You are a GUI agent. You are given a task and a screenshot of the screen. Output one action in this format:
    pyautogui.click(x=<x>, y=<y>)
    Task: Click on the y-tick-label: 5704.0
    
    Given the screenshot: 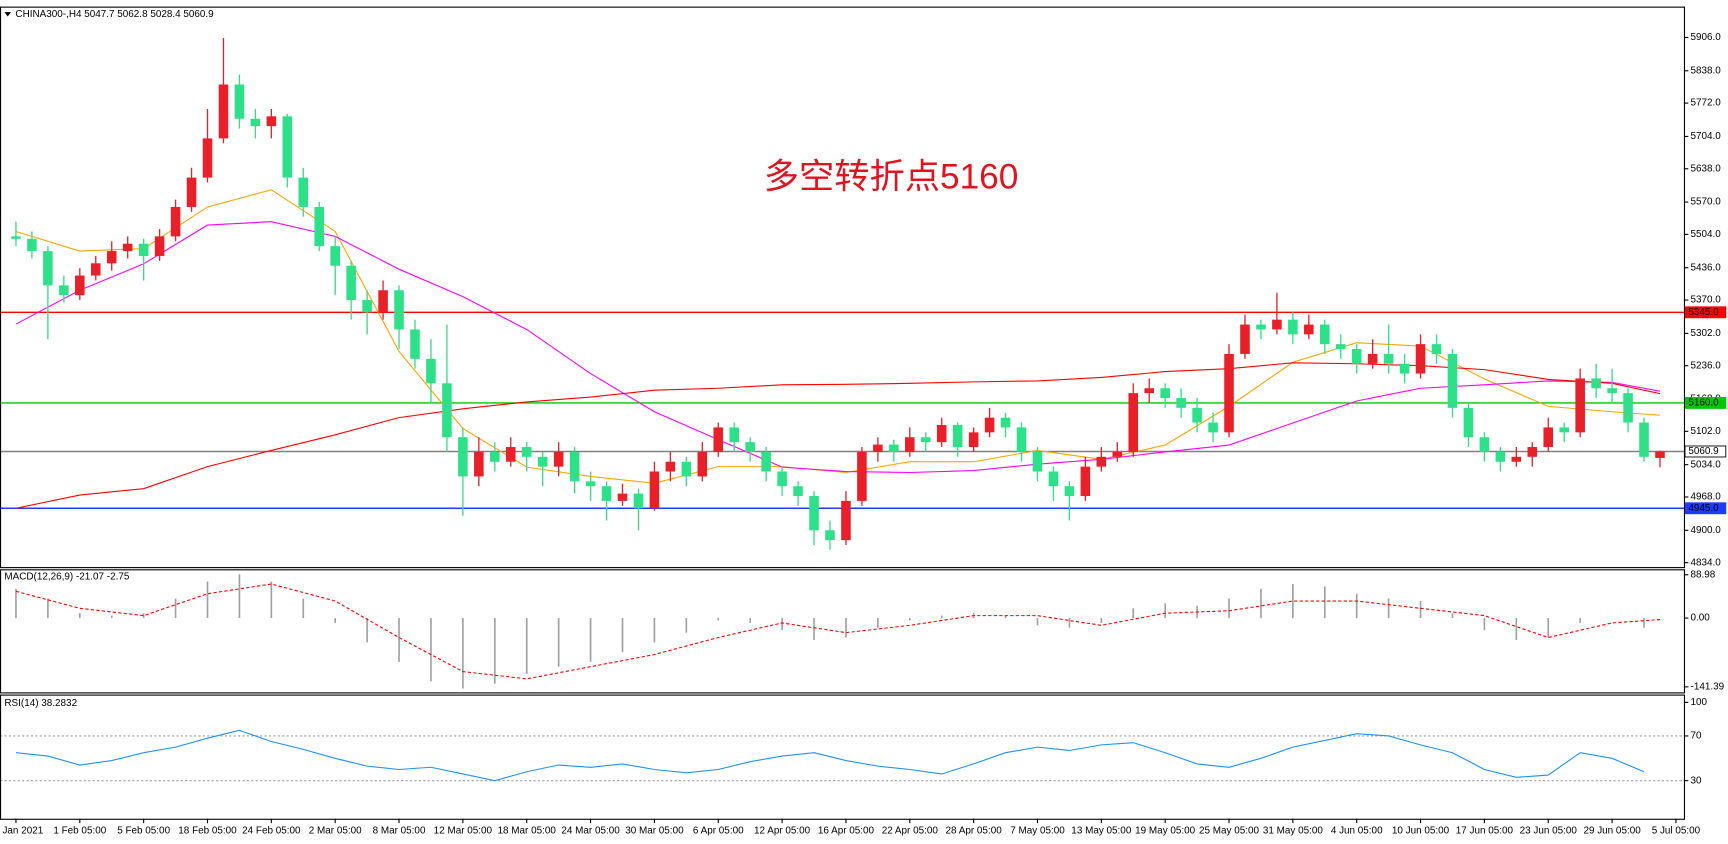 What is the action you would take?
    pyautogui.click(x=1706, y=136)
    